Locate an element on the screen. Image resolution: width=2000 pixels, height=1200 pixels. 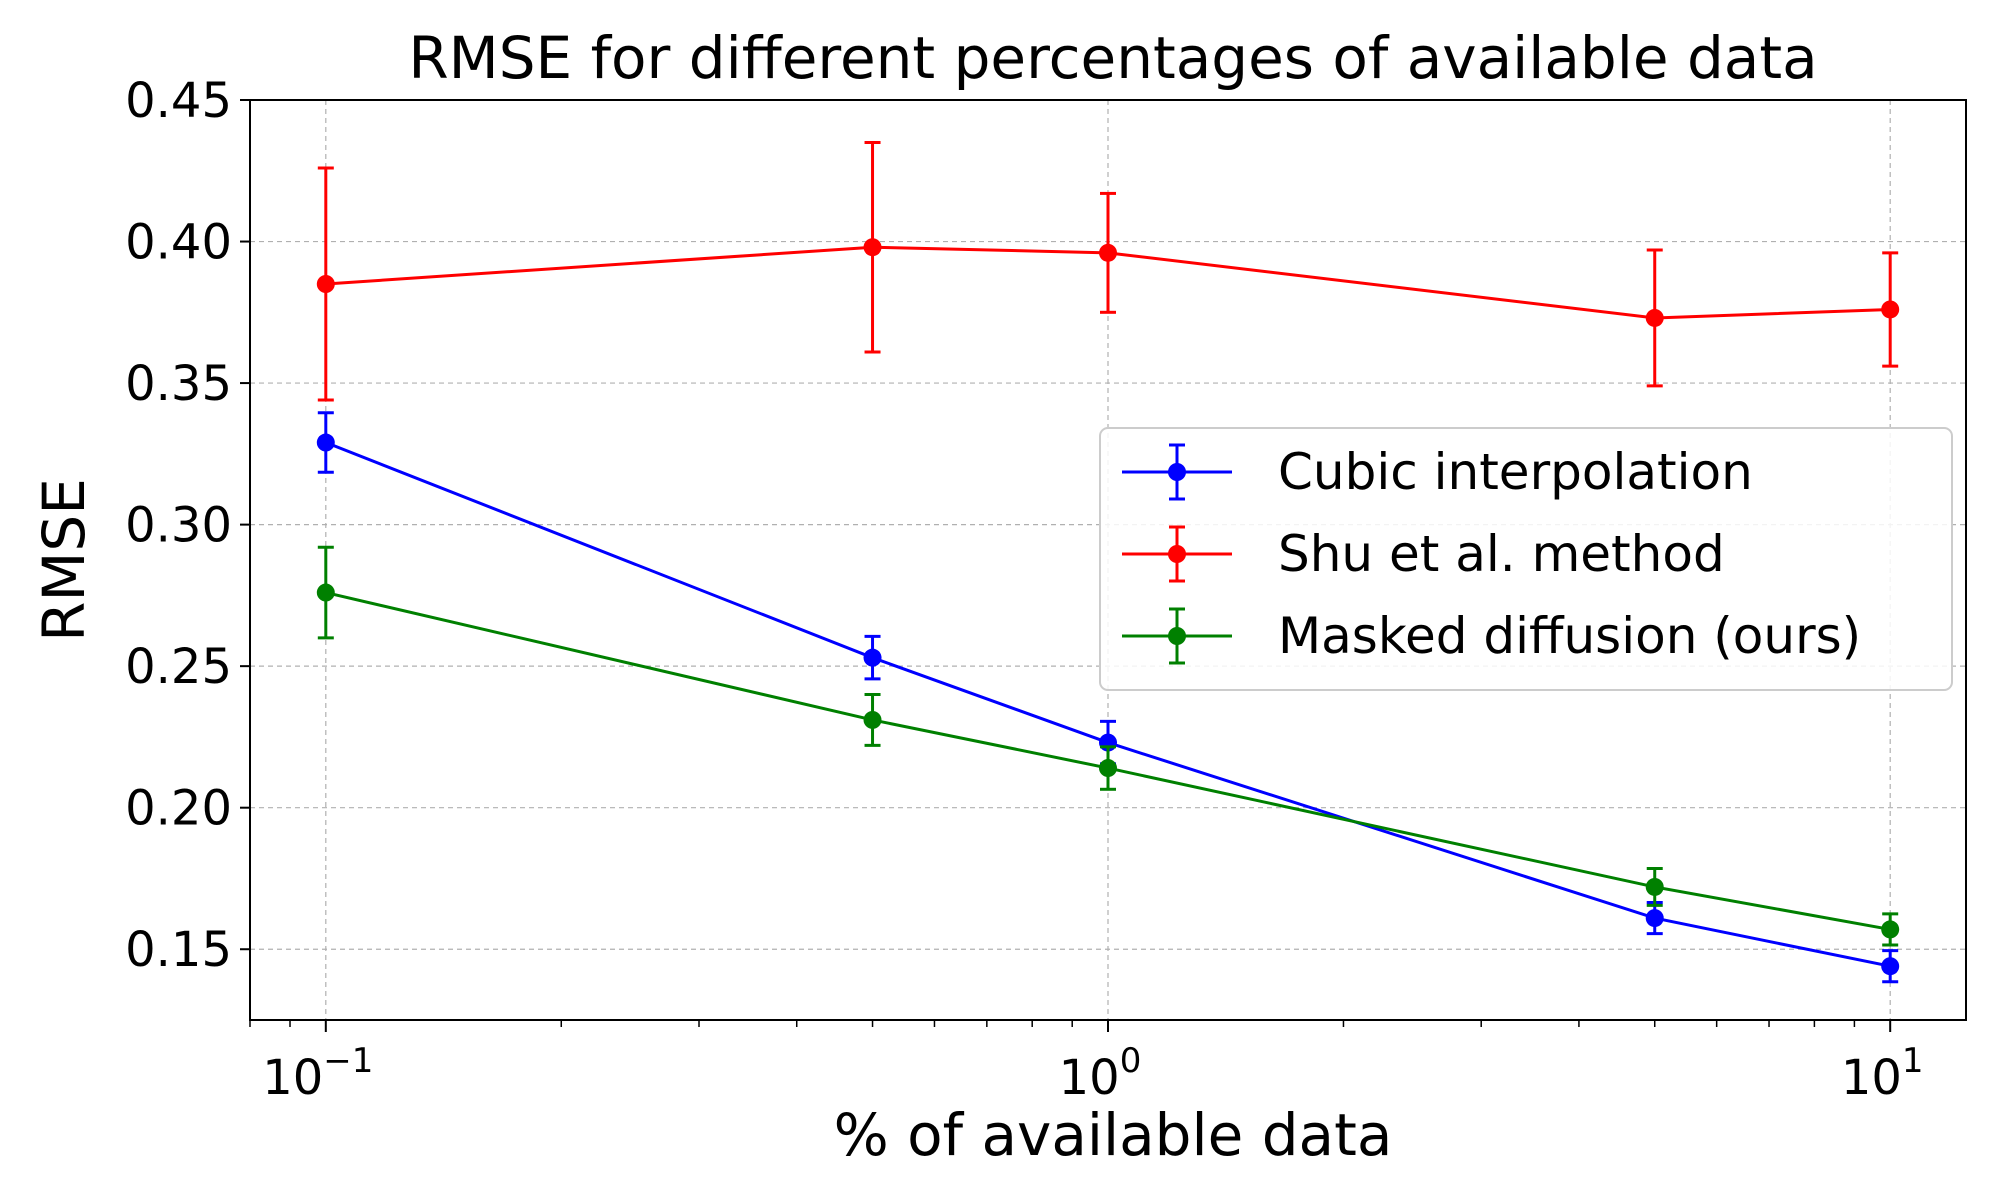
x-tick-label-exponent: −1 is located at coordinates (348, 1061).